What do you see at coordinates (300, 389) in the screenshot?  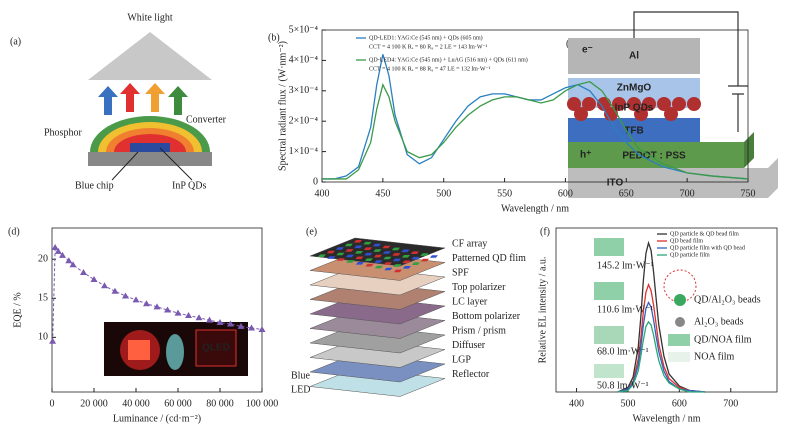 I see `source-label: LED` at bounding box center [300, 389].